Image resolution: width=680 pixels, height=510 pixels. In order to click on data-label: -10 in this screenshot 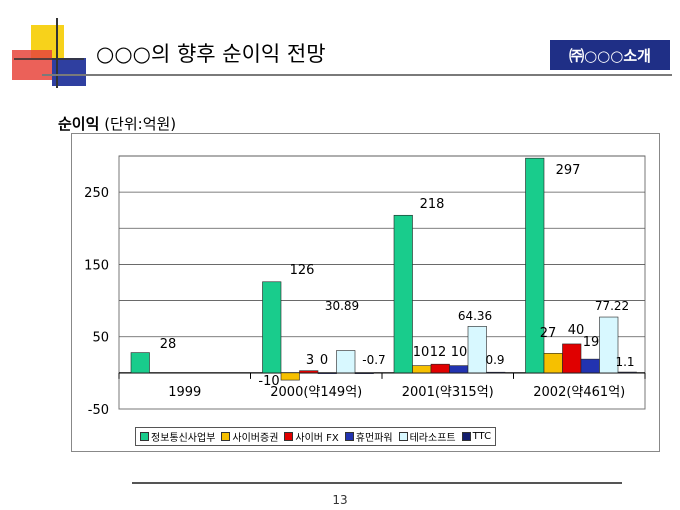, I will do `click(268, 381)`.